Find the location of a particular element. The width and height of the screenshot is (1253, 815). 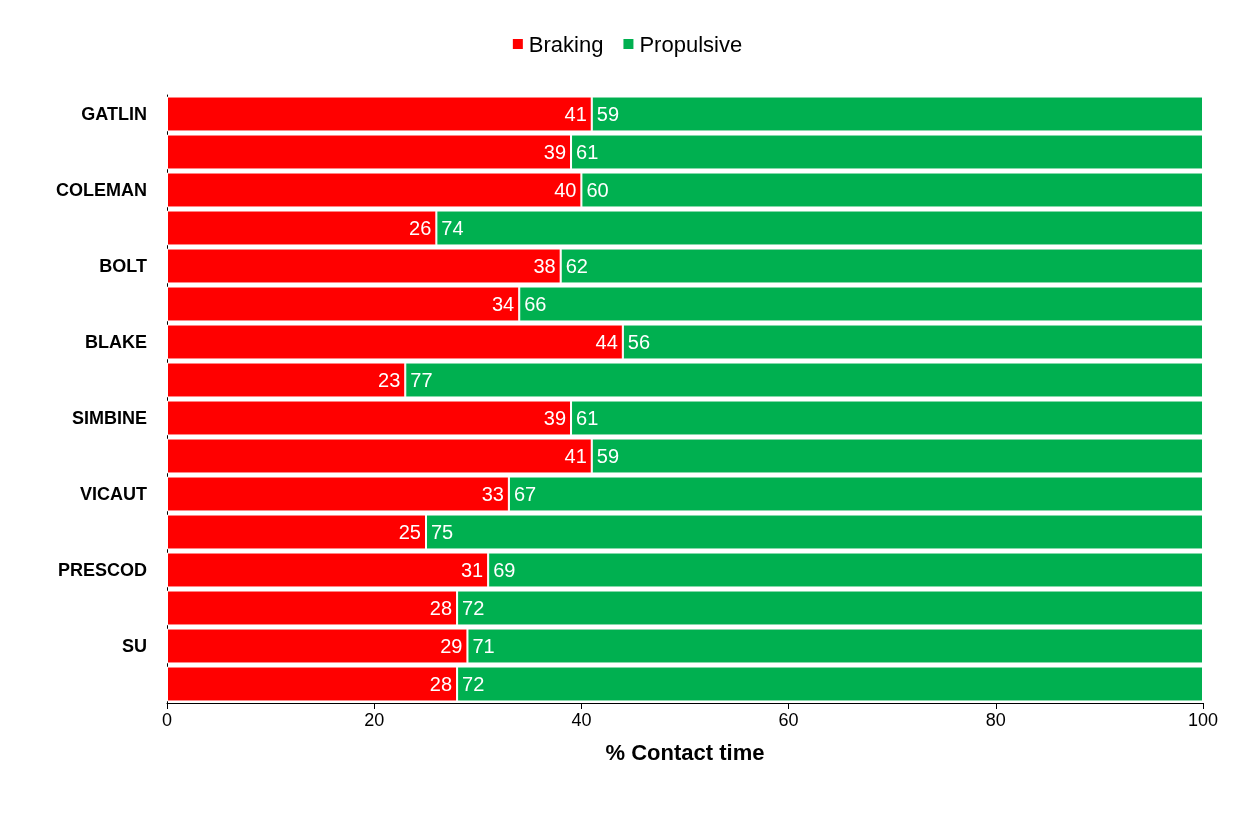

legend-label: Propulsive is located at coordinates (691, 44).